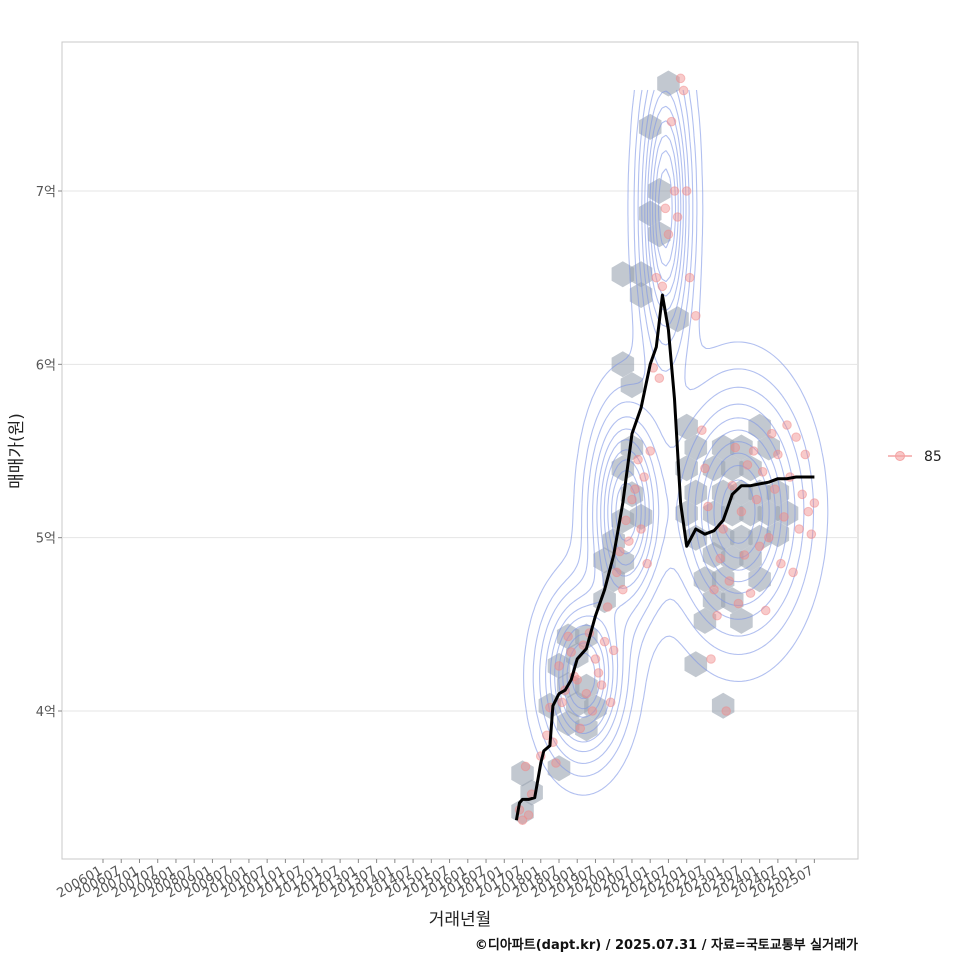  Describe the element at coordinates (900, 456) in the screenshot. I see `legend-point` at that location.